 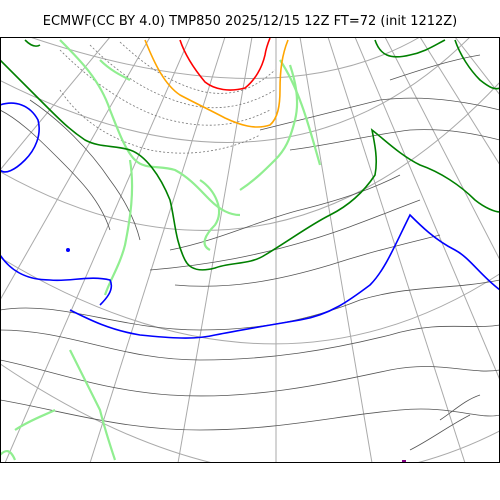 I want to click on coastline-southwest, so click(x=93, y=405).